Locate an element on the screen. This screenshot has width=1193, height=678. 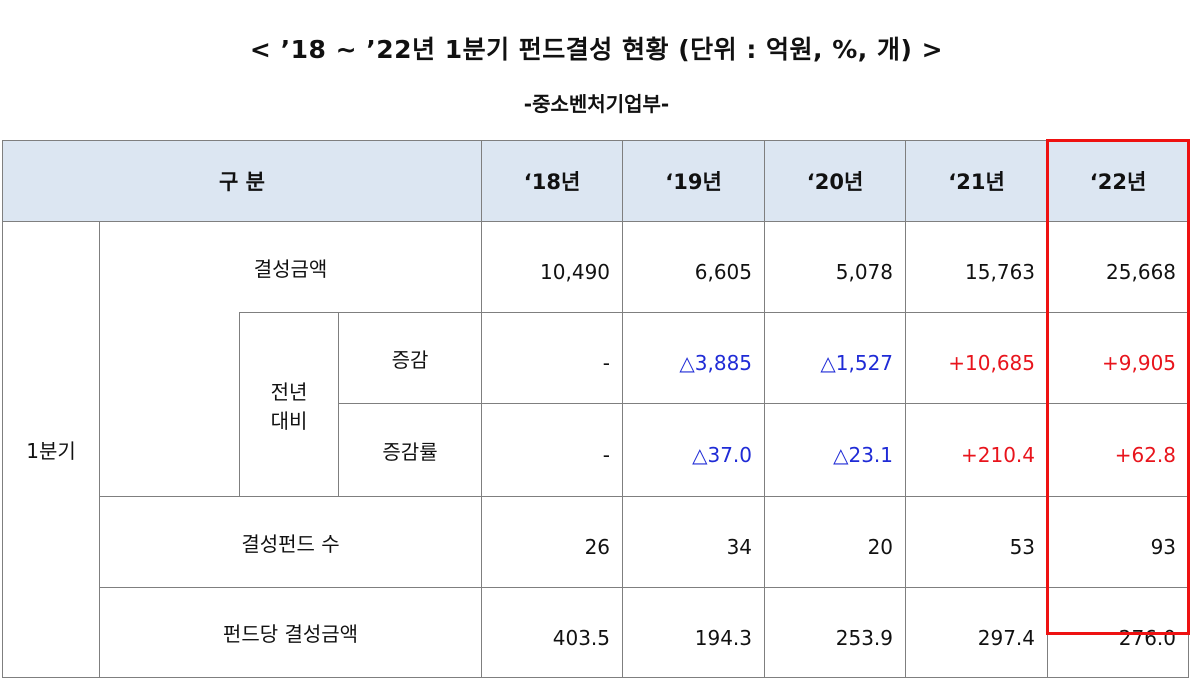
quarter-label: 1분기 is located at coordinates (51, 449).